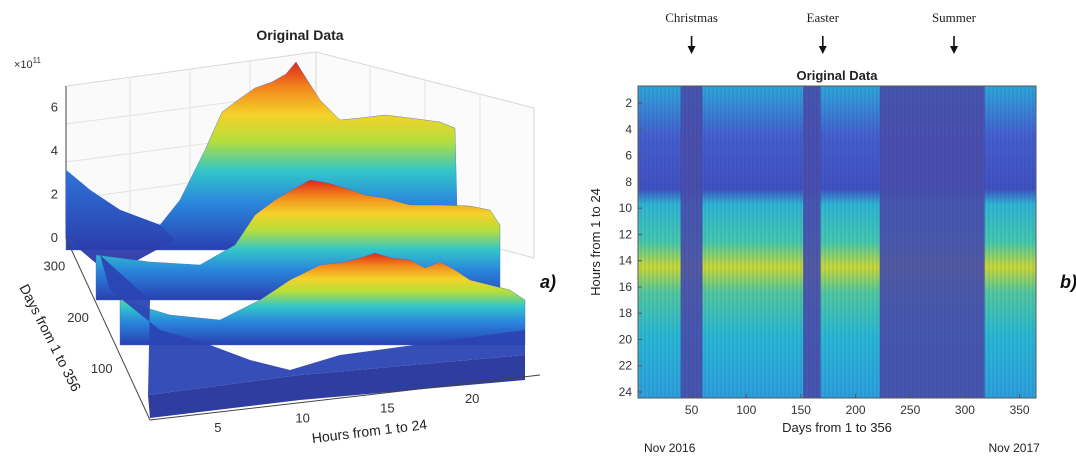 This screenshot has height=457, width=1076. What do you see at coordinates (628, 182) in the screenshot?
I see `y-tick-label: 8` at bounding box center [628, 182].